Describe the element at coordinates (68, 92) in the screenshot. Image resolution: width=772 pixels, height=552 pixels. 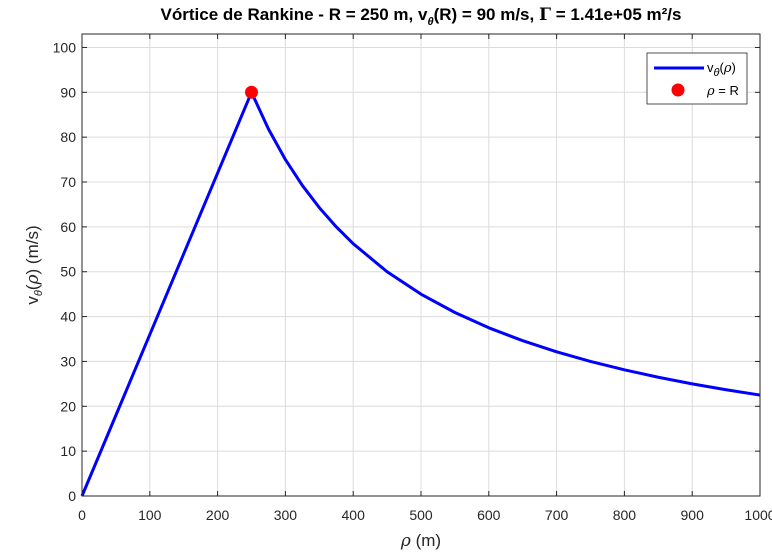
I see `y-tick-label: 90` at that location.